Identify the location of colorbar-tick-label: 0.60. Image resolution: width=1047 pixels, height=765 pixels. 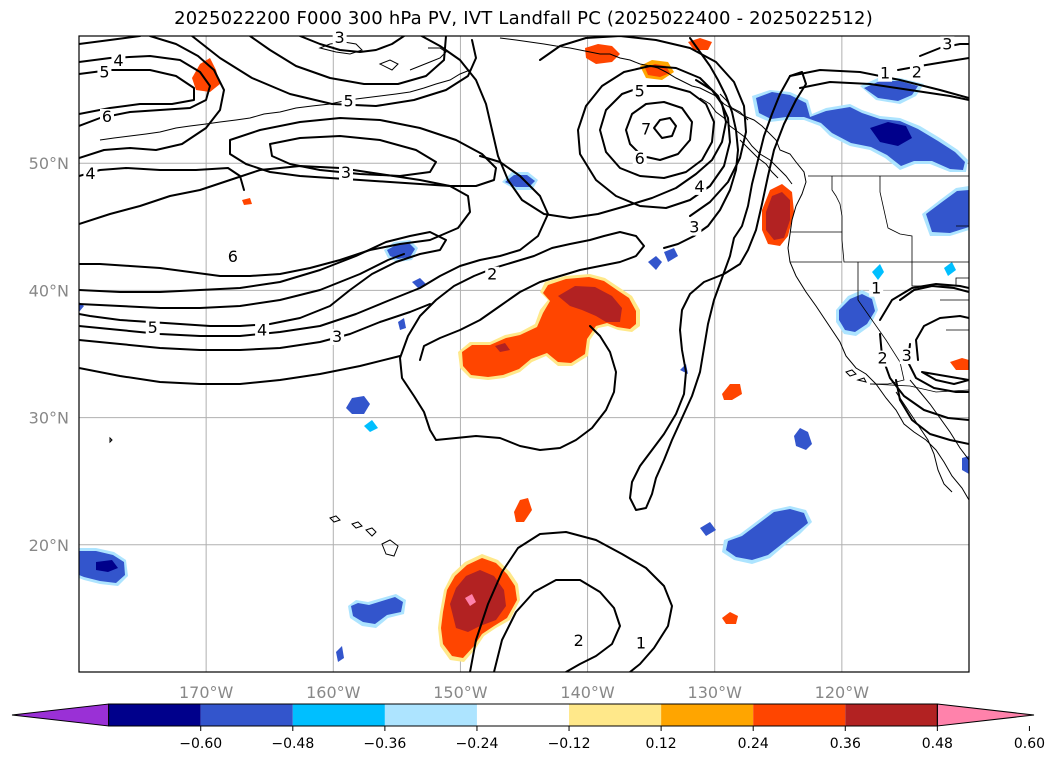
(1029, 744).